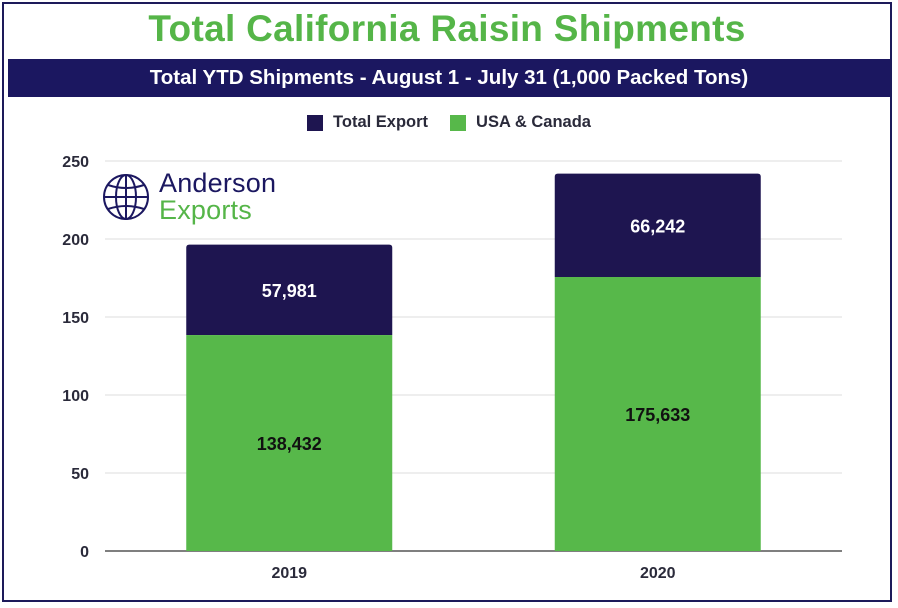 This screenshot has width=898, height=608. I want to click on y-tick-label-100: 100, so click(75, 396).